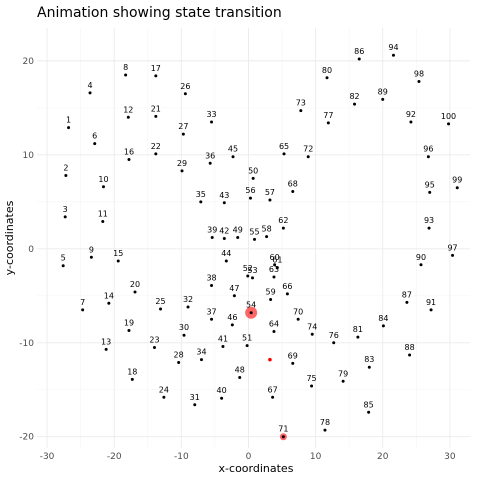  I want to click on point-label: 83, so click(369, 359).